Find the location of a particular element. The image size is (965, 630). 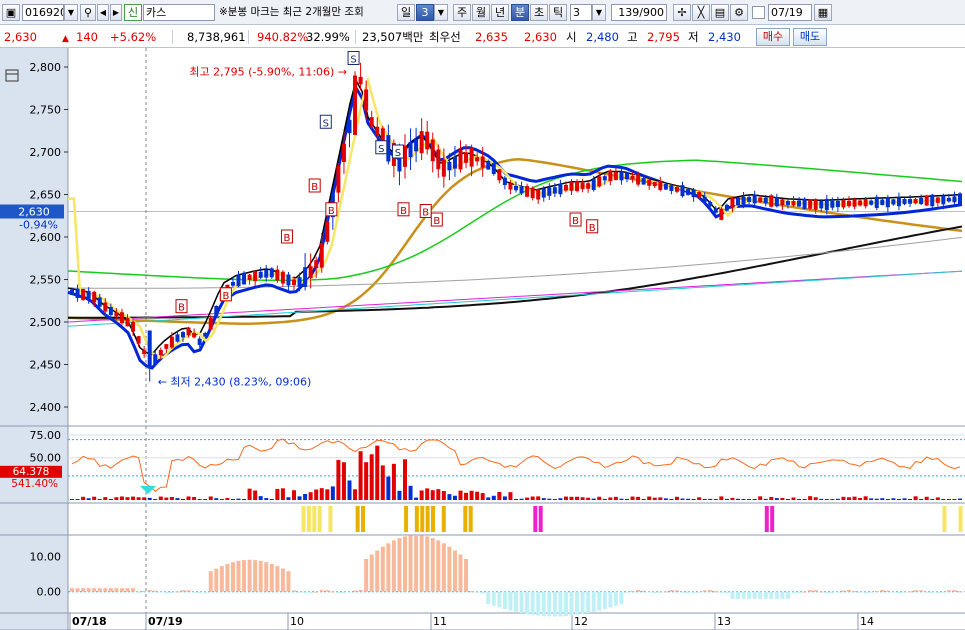

calendar-icon: ▦ is located at coordinates (823, 12).